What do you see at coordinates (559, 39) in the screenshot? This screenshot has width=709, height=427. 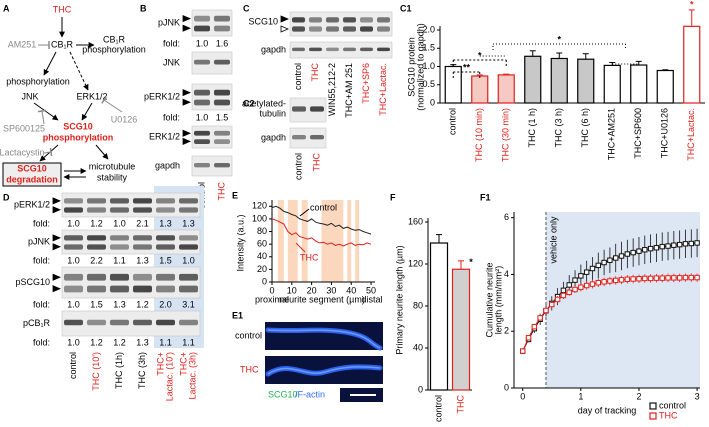 I see `significance: *` at bounding box center [559, 39].